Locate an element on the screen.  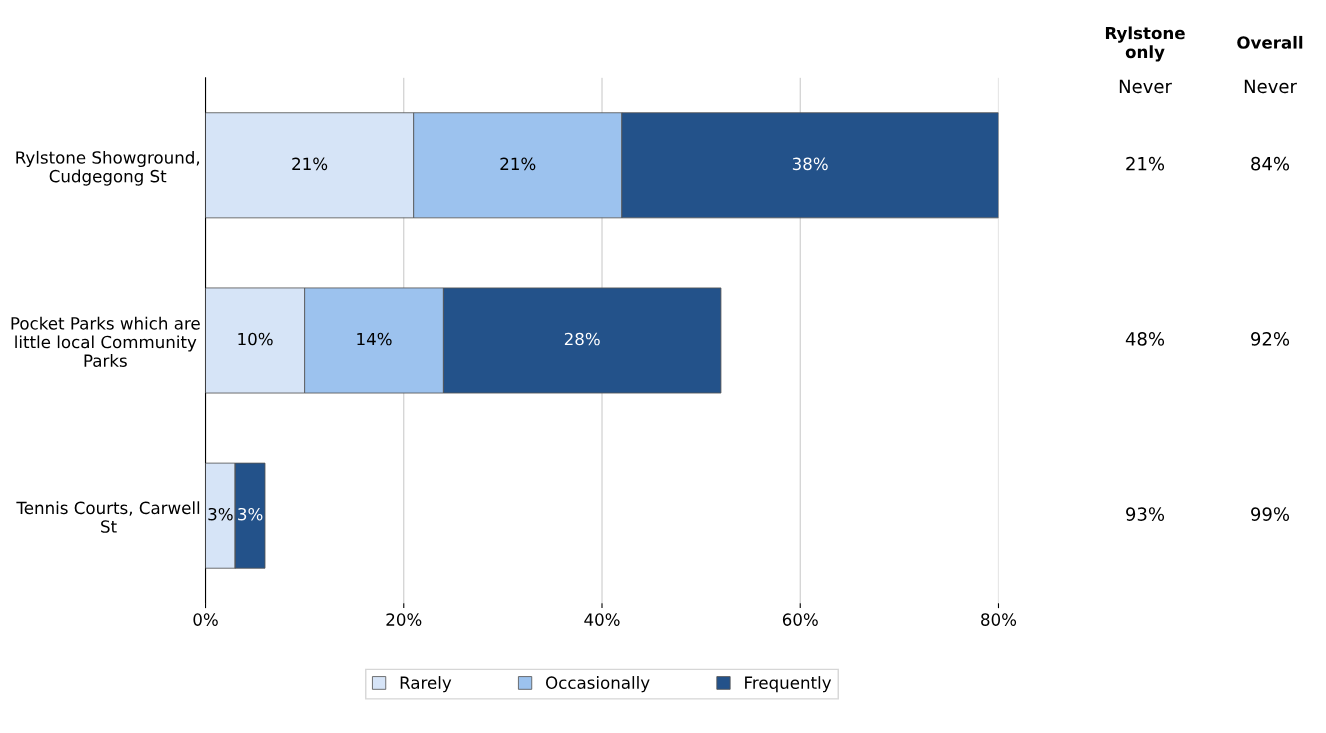
x-tick-label: 20% is located at coordinates (404, 619).